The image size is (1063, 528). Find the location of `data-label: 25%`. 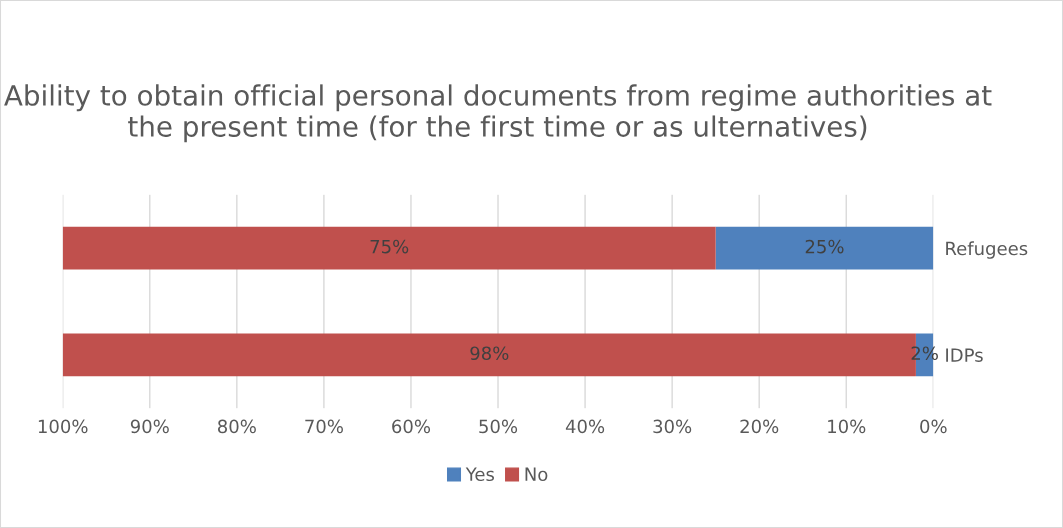

data-label: 25% is located at coordinates (824, 246).